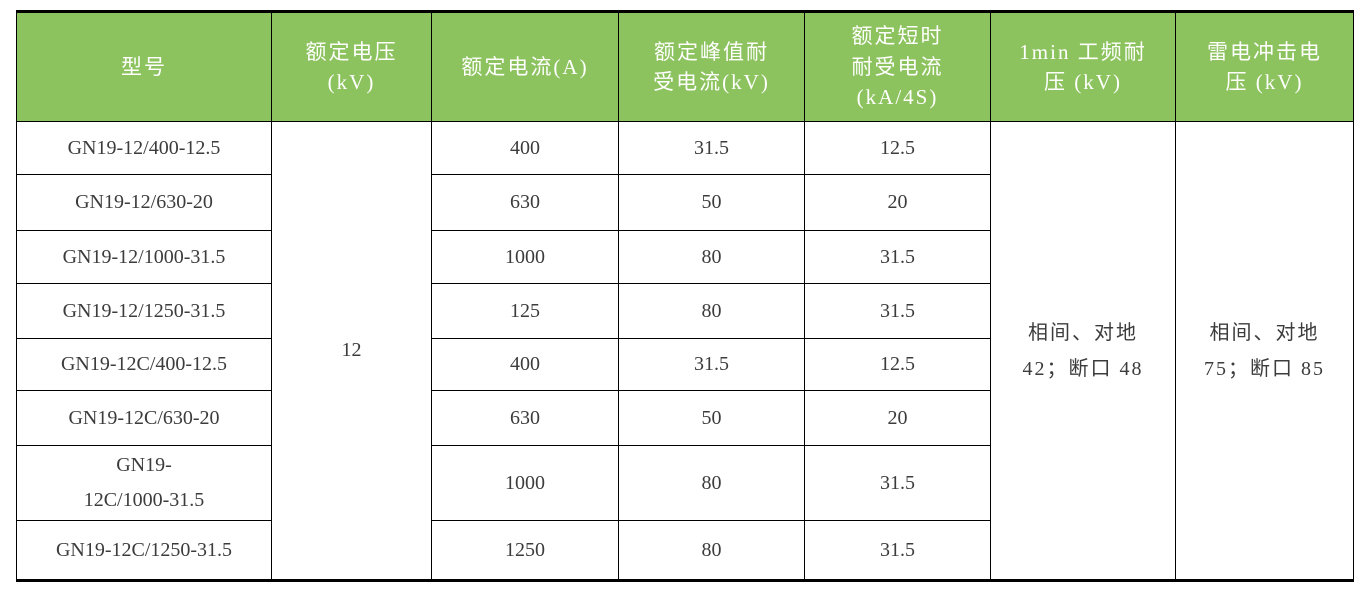 Image resolution: width=1366 pixels, height=590 pixels. I want to click on model-cell: GN19-12/400-12.5, so click(144, 148).